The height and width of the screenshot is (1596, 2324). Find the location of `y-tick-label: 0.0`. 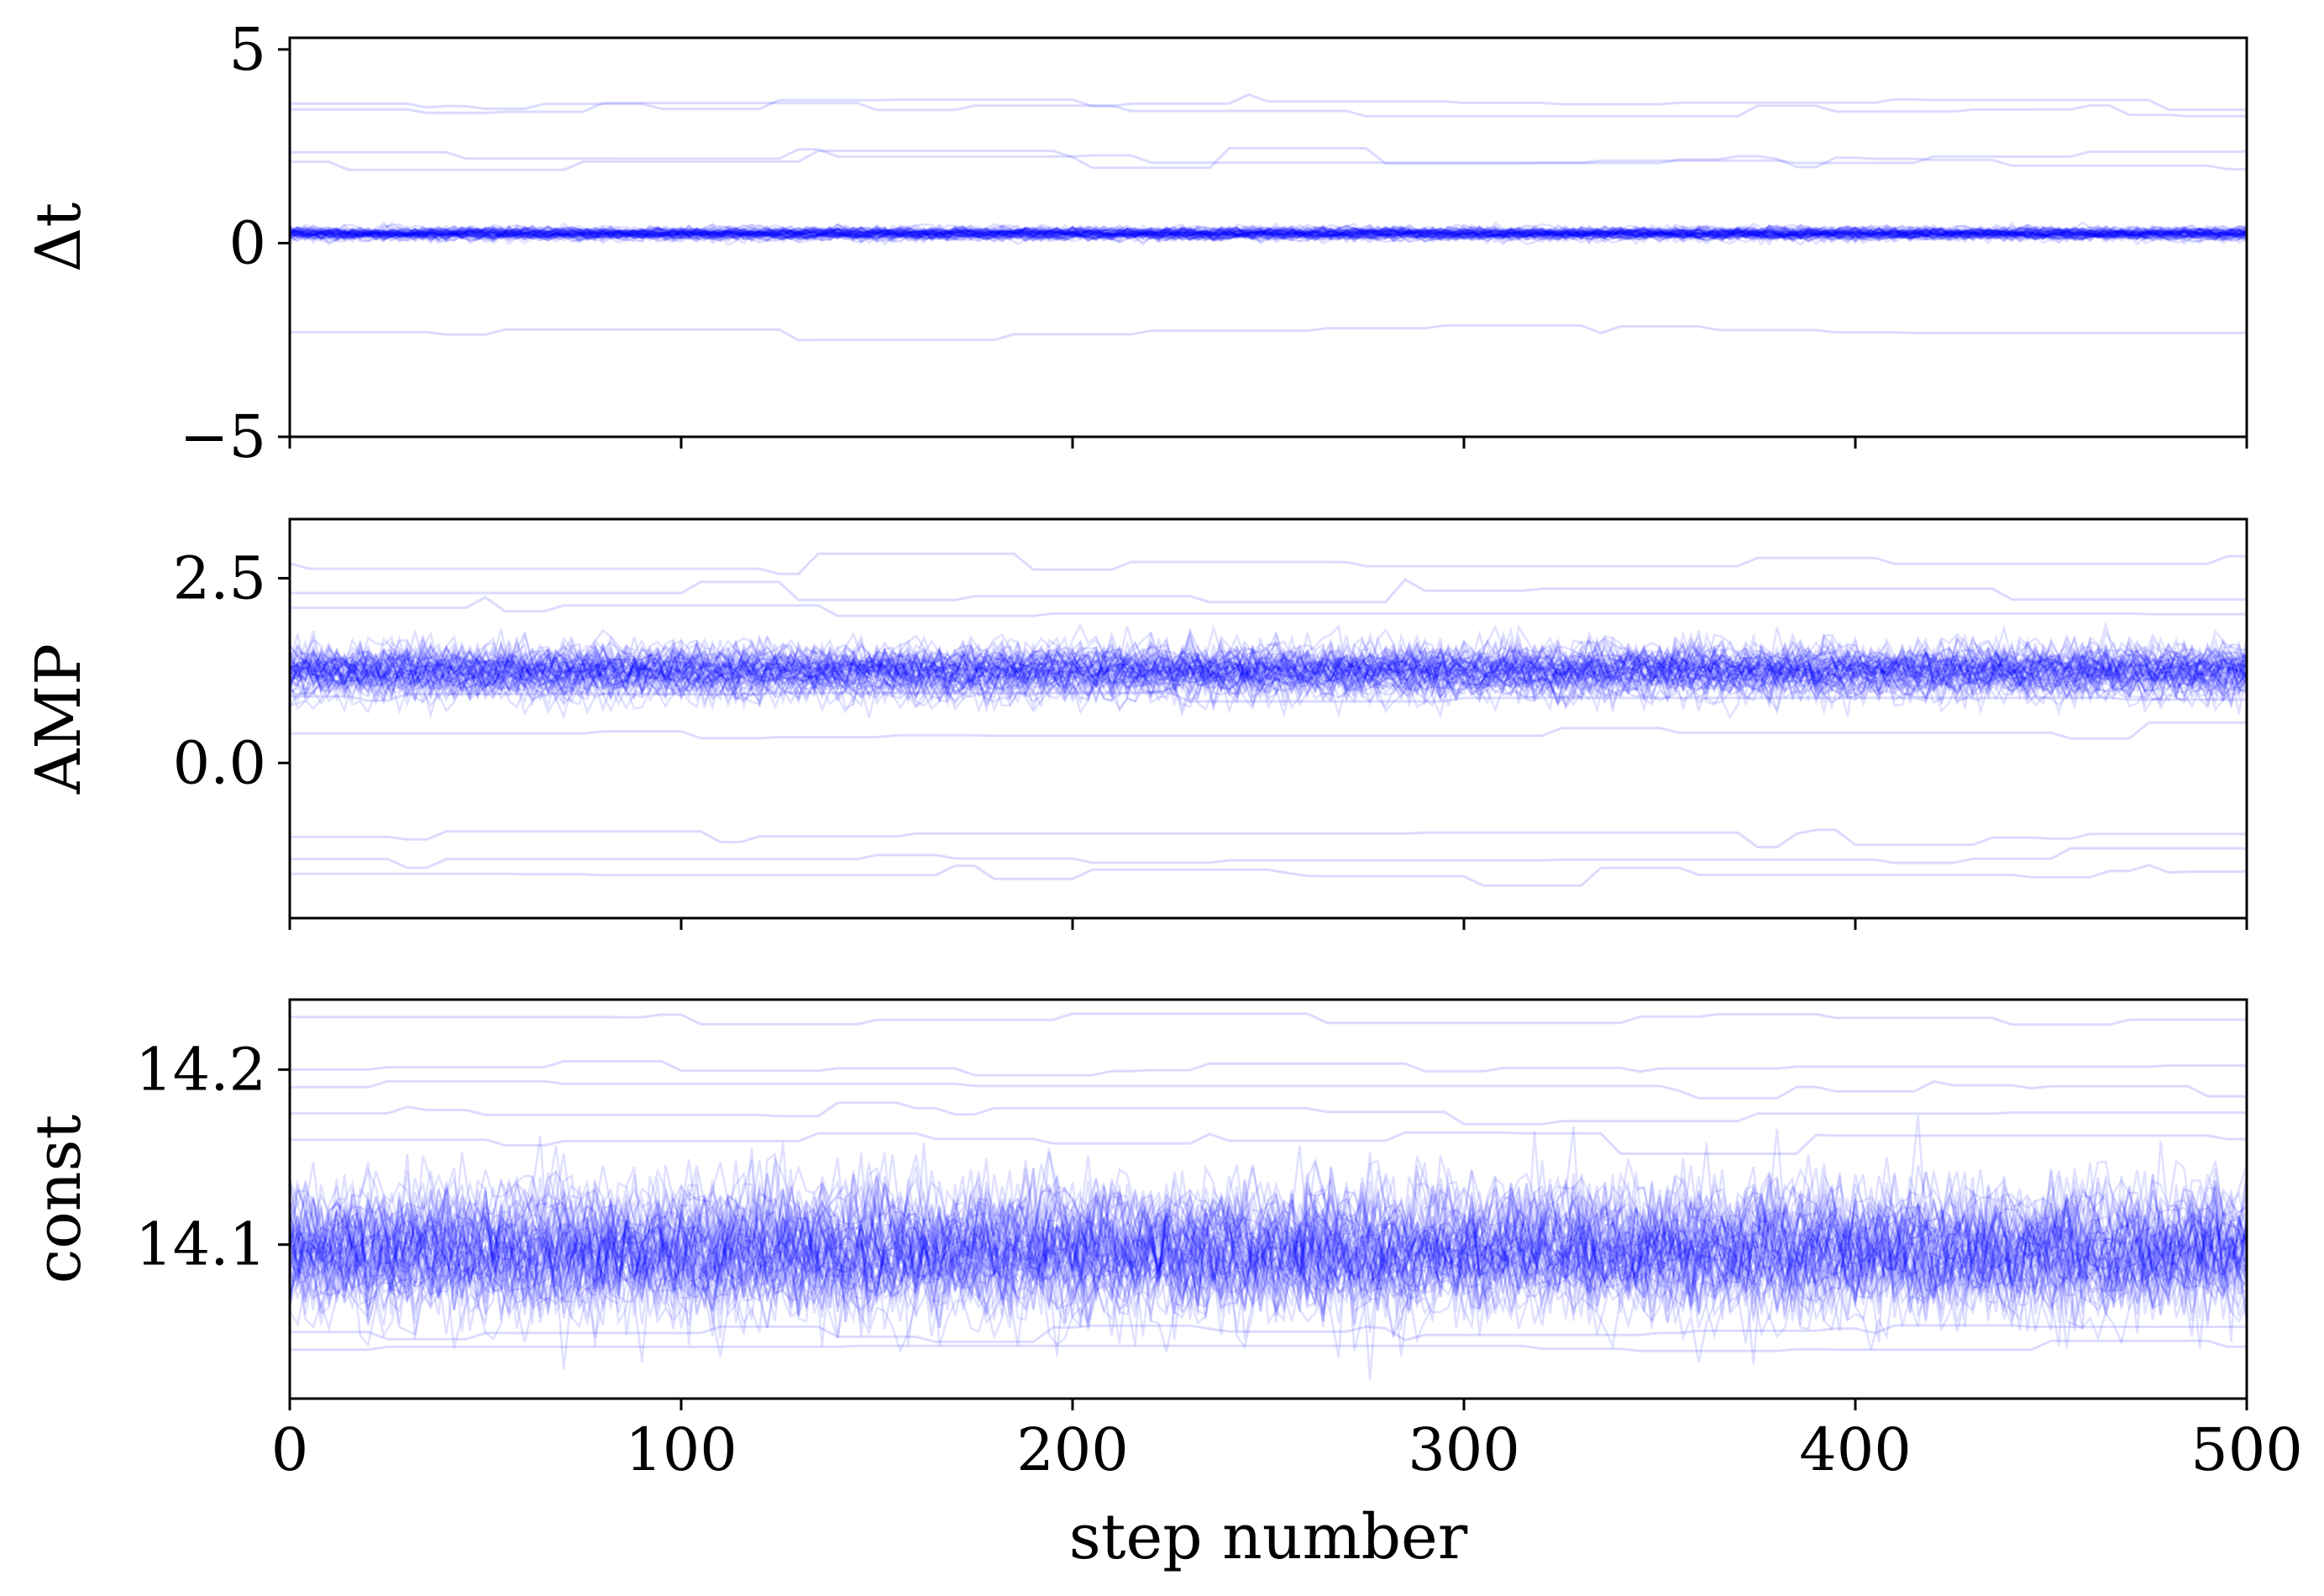

y-tick-label: 0.0 is located at coordinates (219, 762).